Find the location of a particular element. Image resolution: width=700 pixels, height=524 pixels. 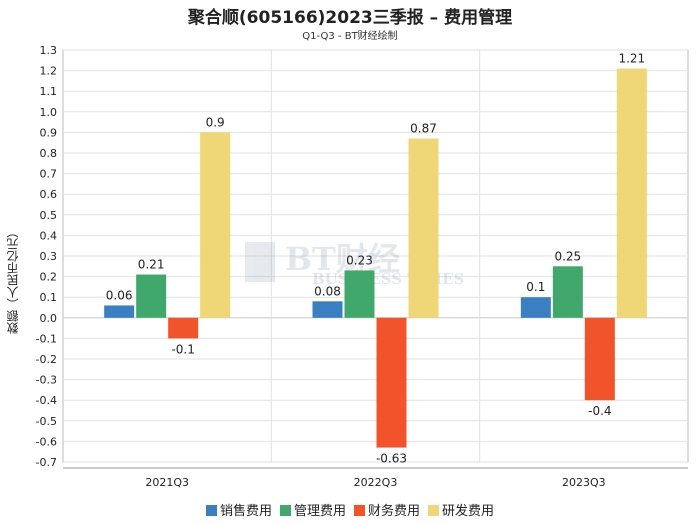

y-tick-label: 1.0 is located at coordinates (49, 112).